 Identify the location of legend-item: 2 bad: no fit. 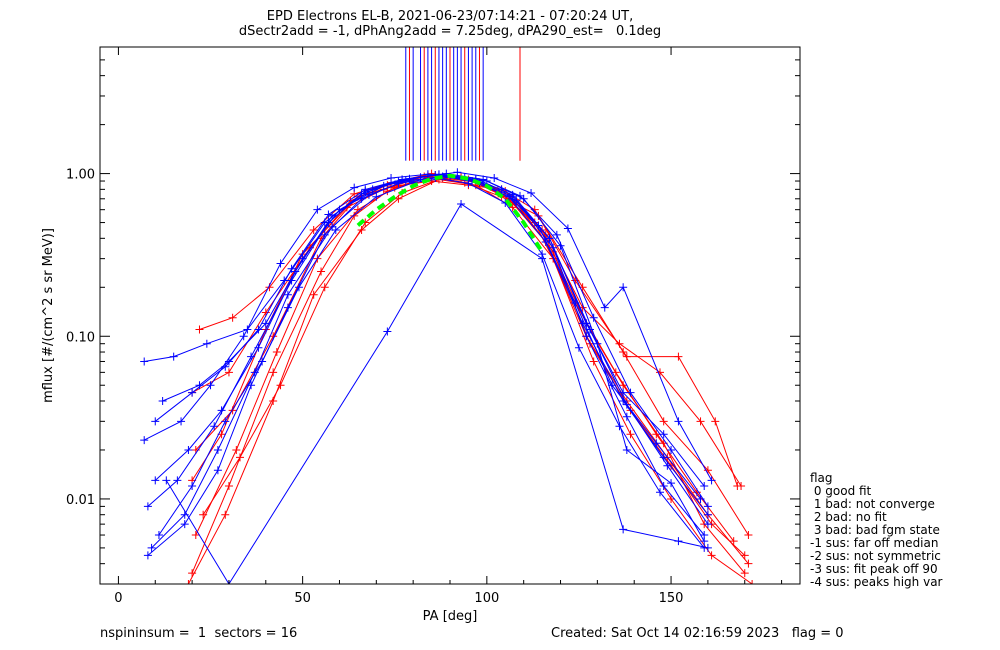
(848, 517).